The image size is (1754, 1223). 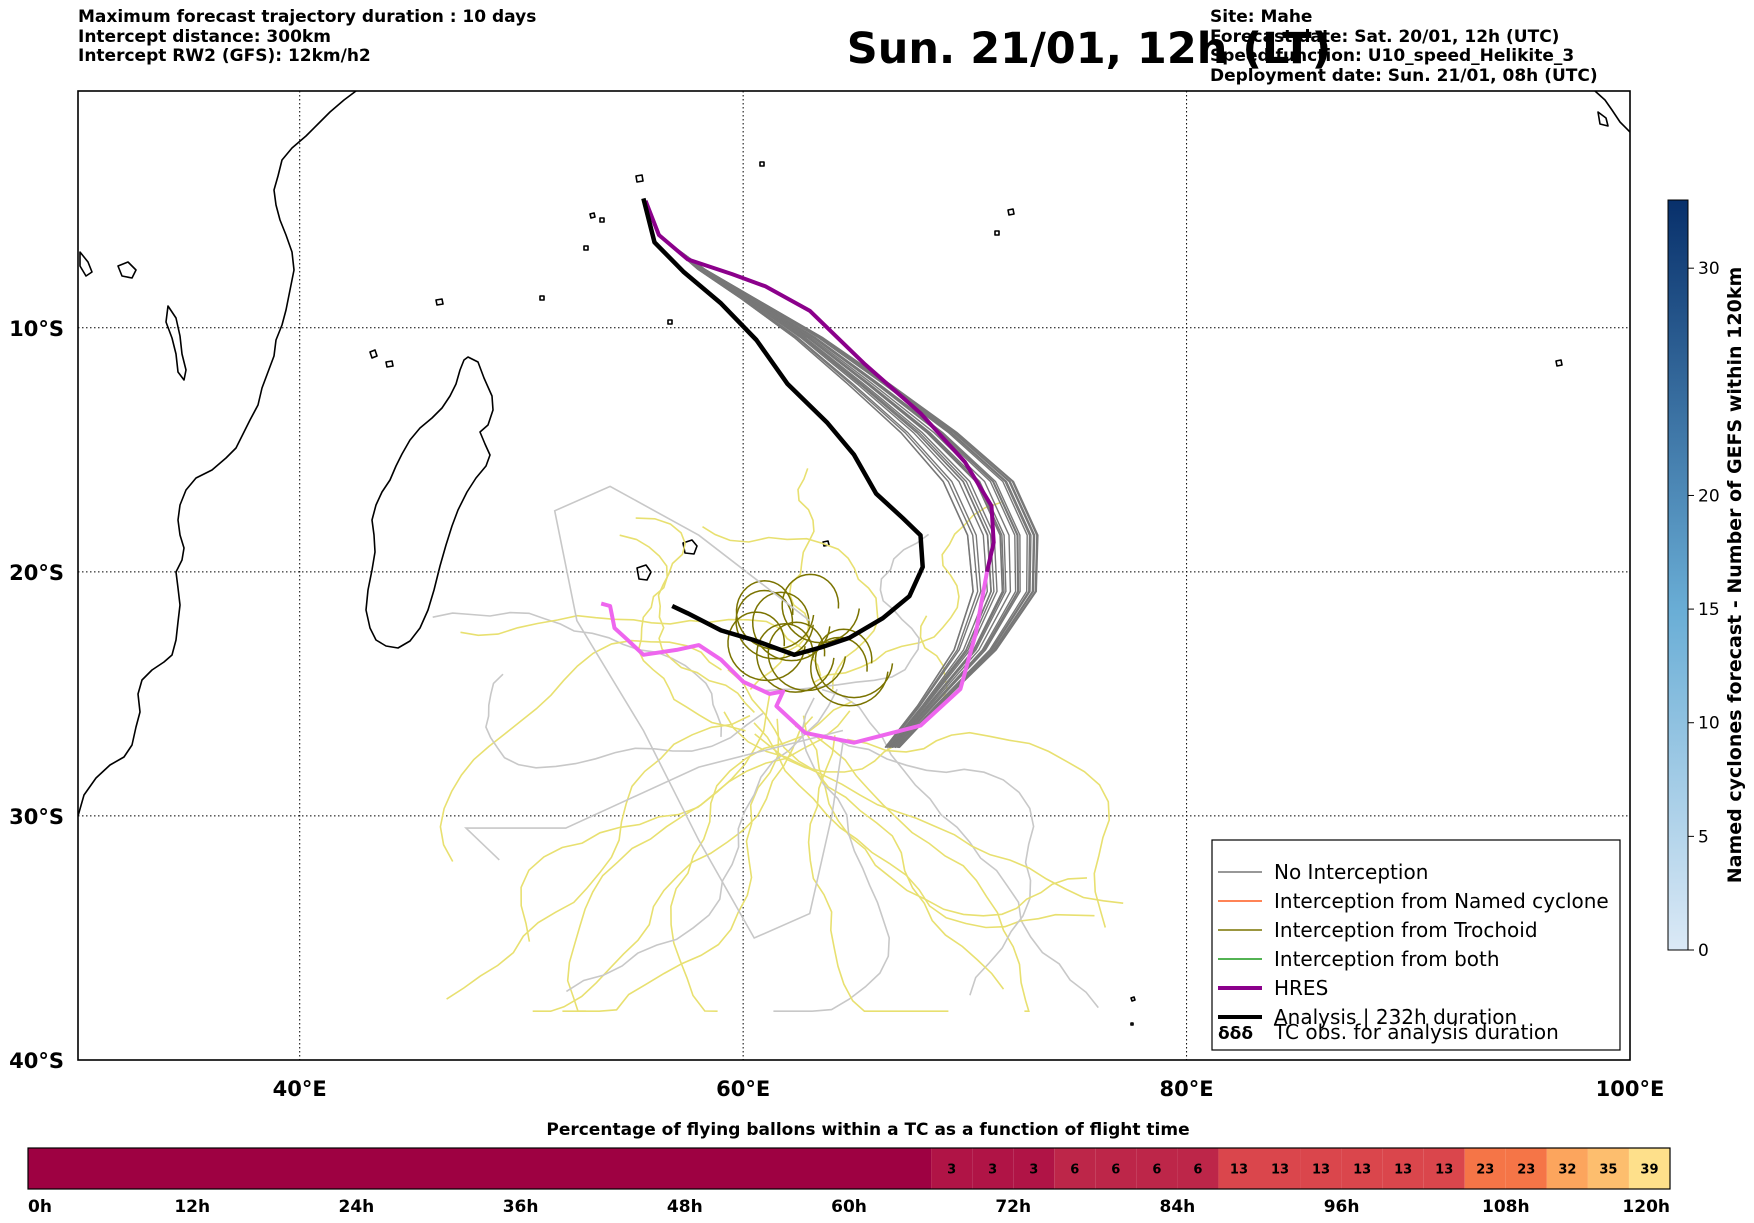 What do you see at coordinates (690, 547) in the screenshot?
I see `mauritius-outline` at bounding box center [690, 547].